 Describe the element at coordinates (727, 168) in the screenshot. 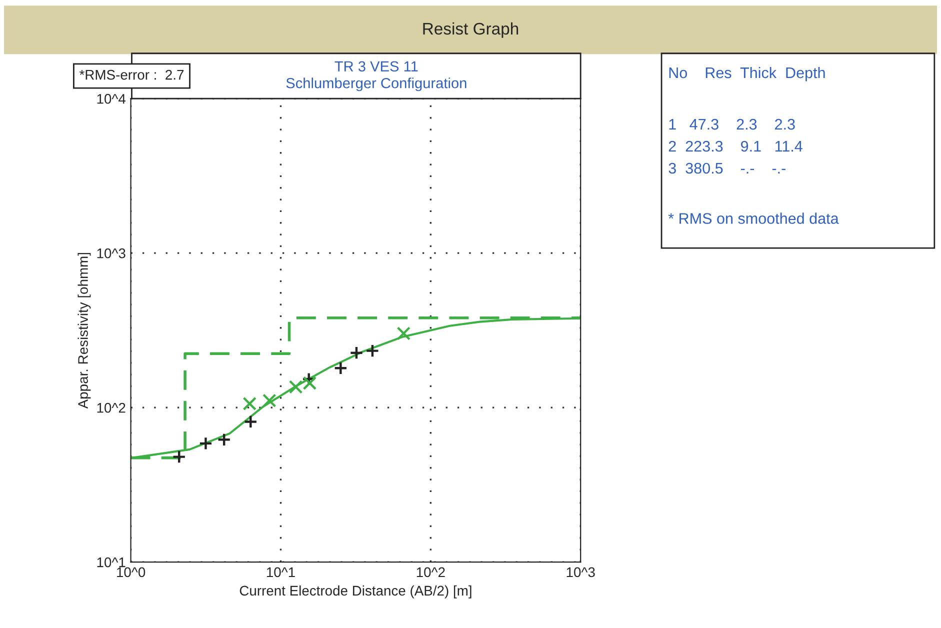

I see `text: 3 380.5 -.- -.-` at that location.